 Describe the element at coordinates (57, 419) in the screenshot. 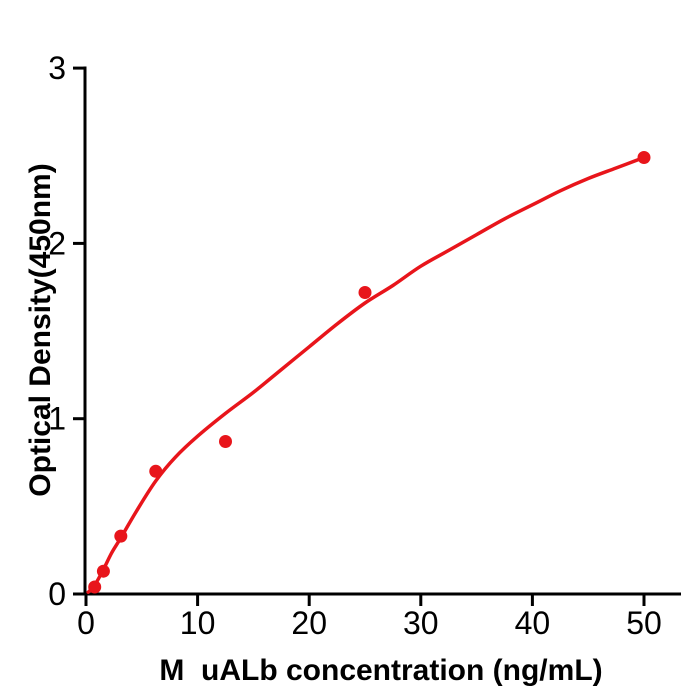

I see `y-tick-label: 1` at that location.